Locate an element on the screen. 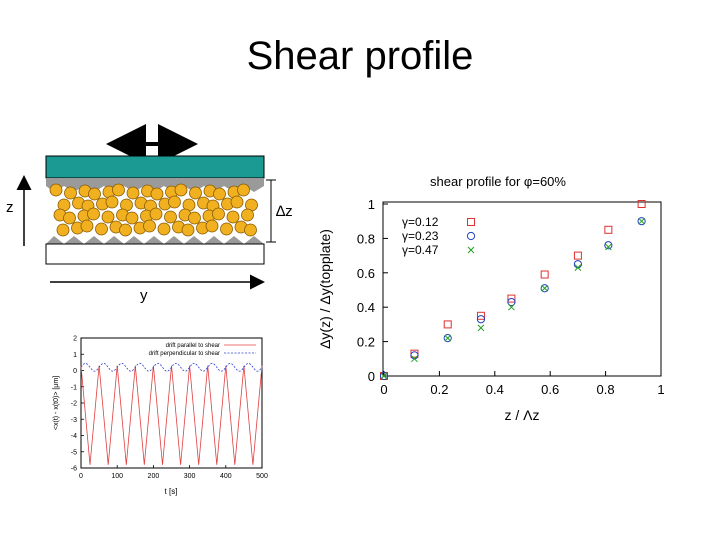  bottom-rough-wall is located at coordinates (155, 240).